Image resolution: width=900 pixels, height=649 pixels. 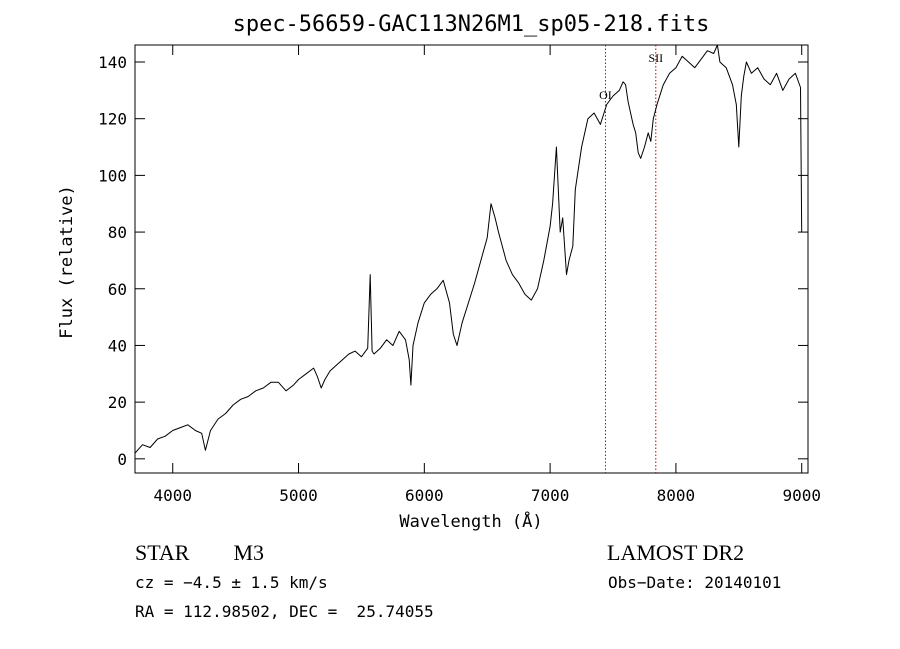 I want to click on y-tick-label: 120, so click(x=112, y=119).